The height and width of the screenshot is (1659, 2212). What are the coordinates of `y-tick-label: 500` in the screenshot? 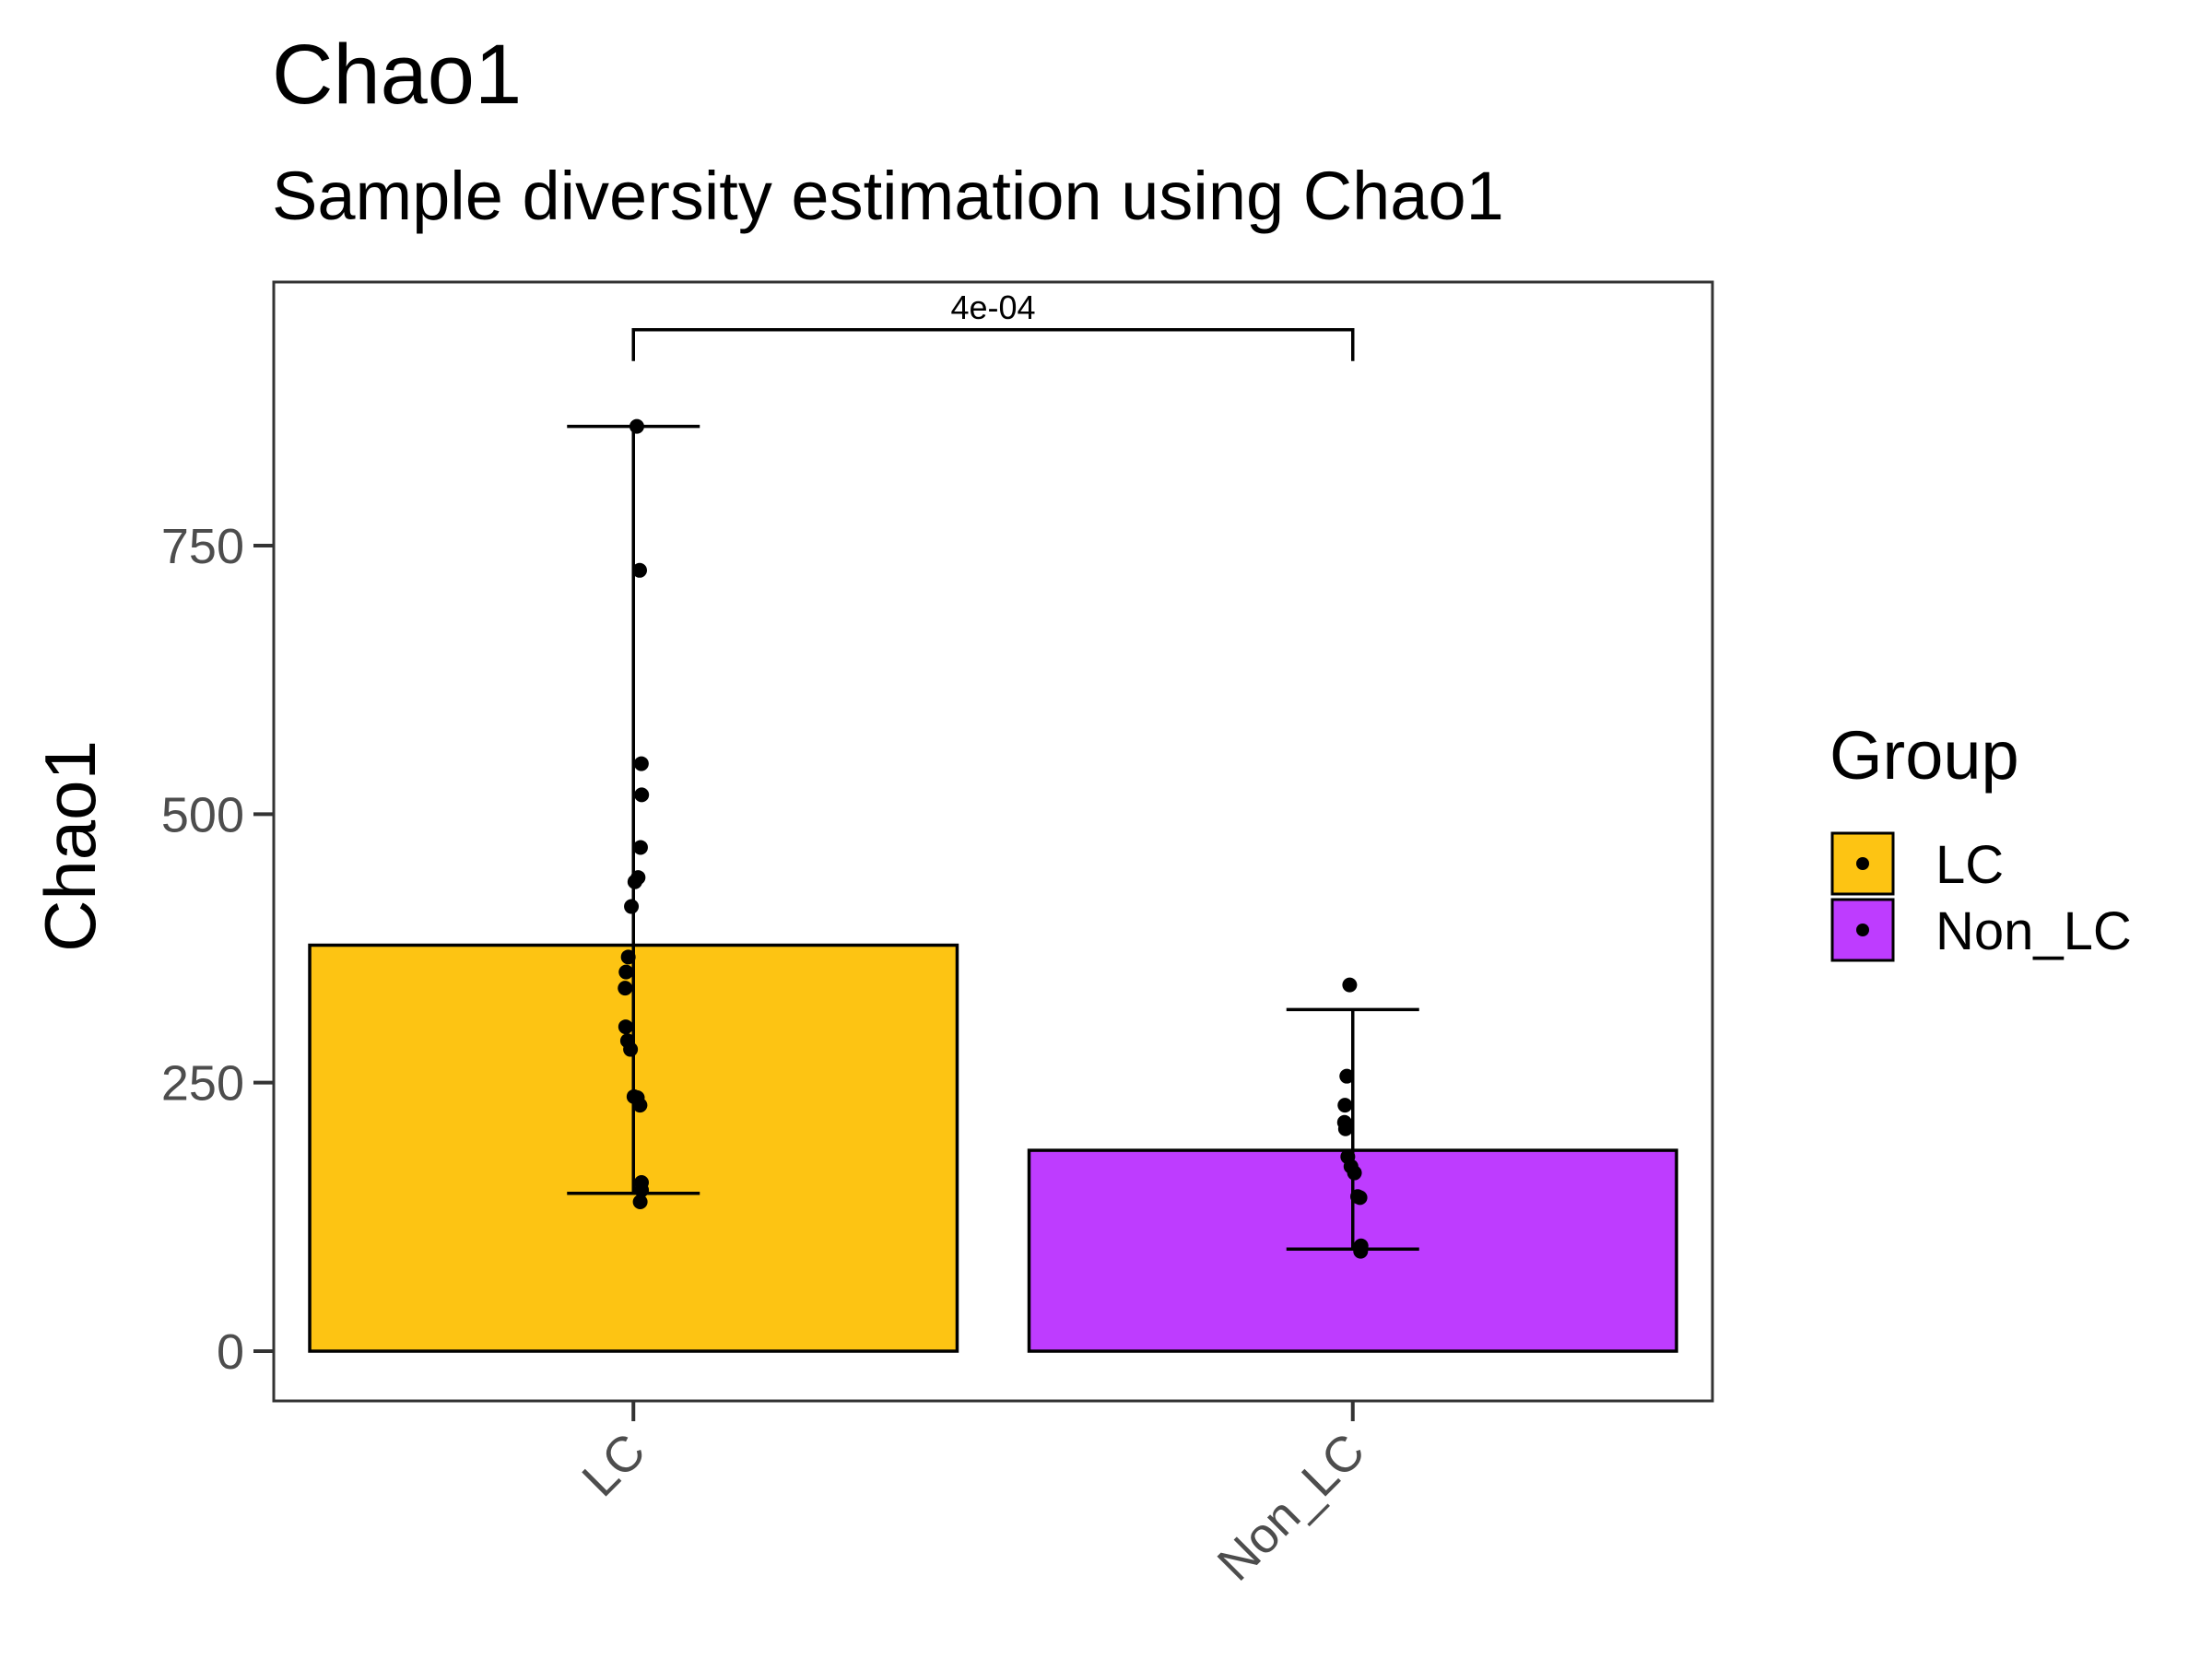 It's located at (202, 814).